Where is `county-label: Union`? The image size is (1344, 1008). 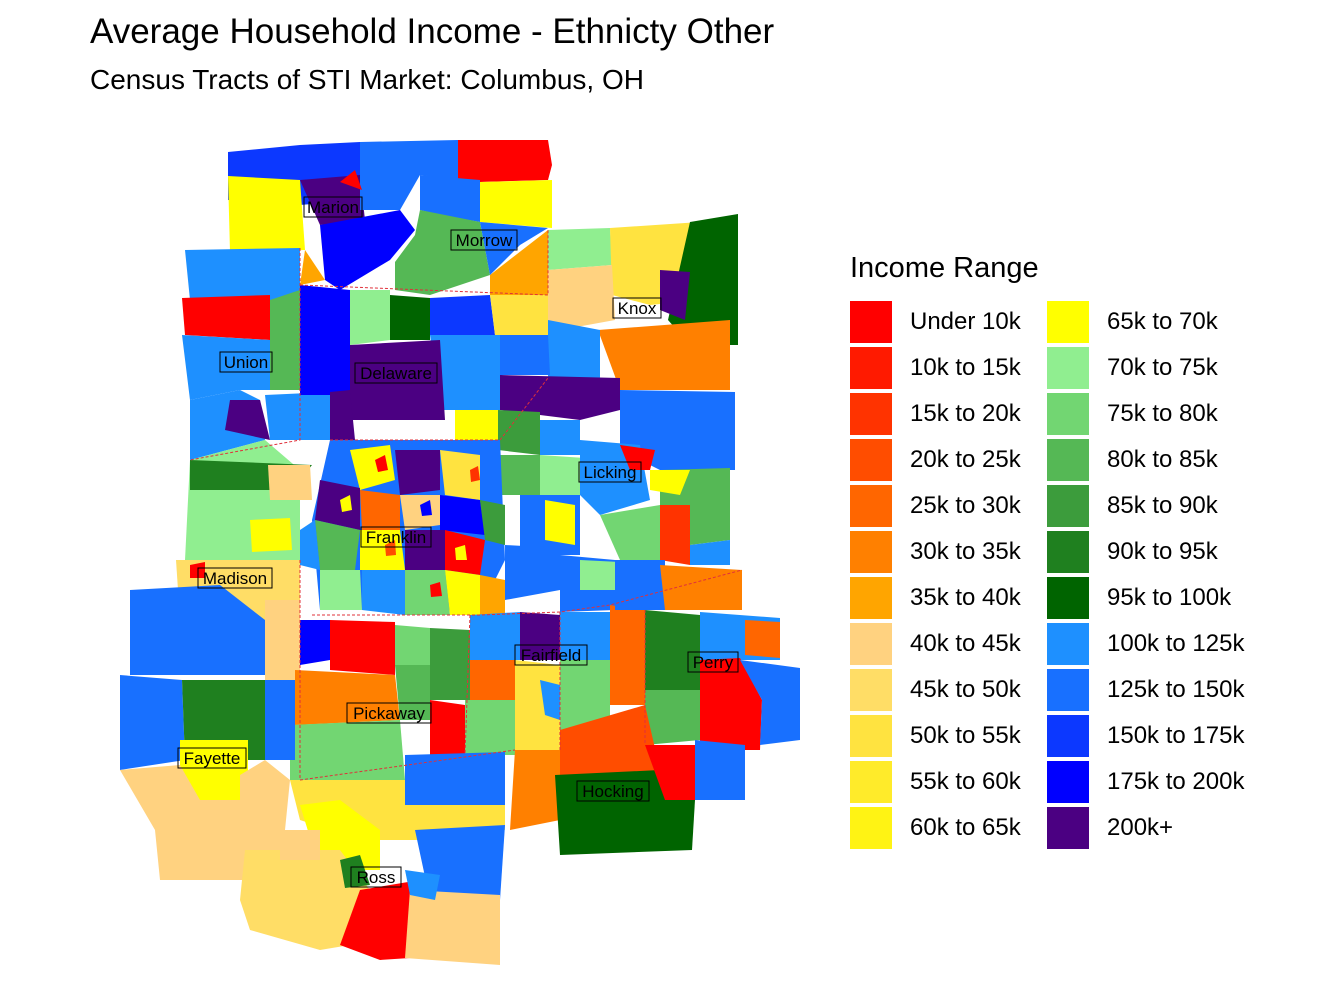 county-label: Union is located at coordinates (246, 362).